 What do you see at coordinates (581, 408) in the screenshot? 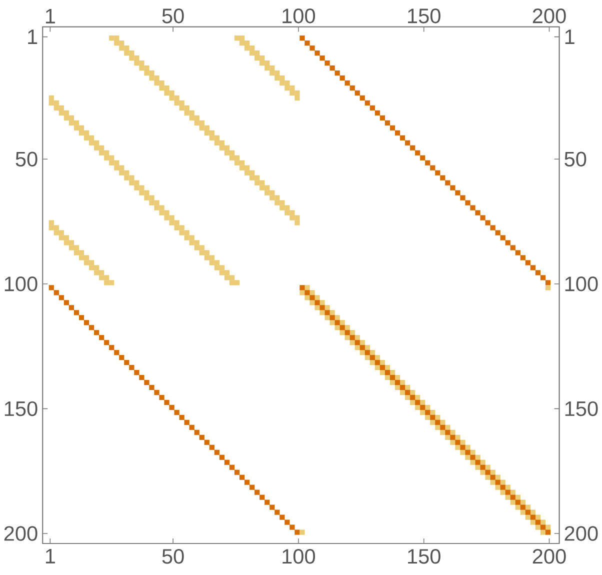
I see `y2-tick-label: 150` at bounding box center [581, 408].